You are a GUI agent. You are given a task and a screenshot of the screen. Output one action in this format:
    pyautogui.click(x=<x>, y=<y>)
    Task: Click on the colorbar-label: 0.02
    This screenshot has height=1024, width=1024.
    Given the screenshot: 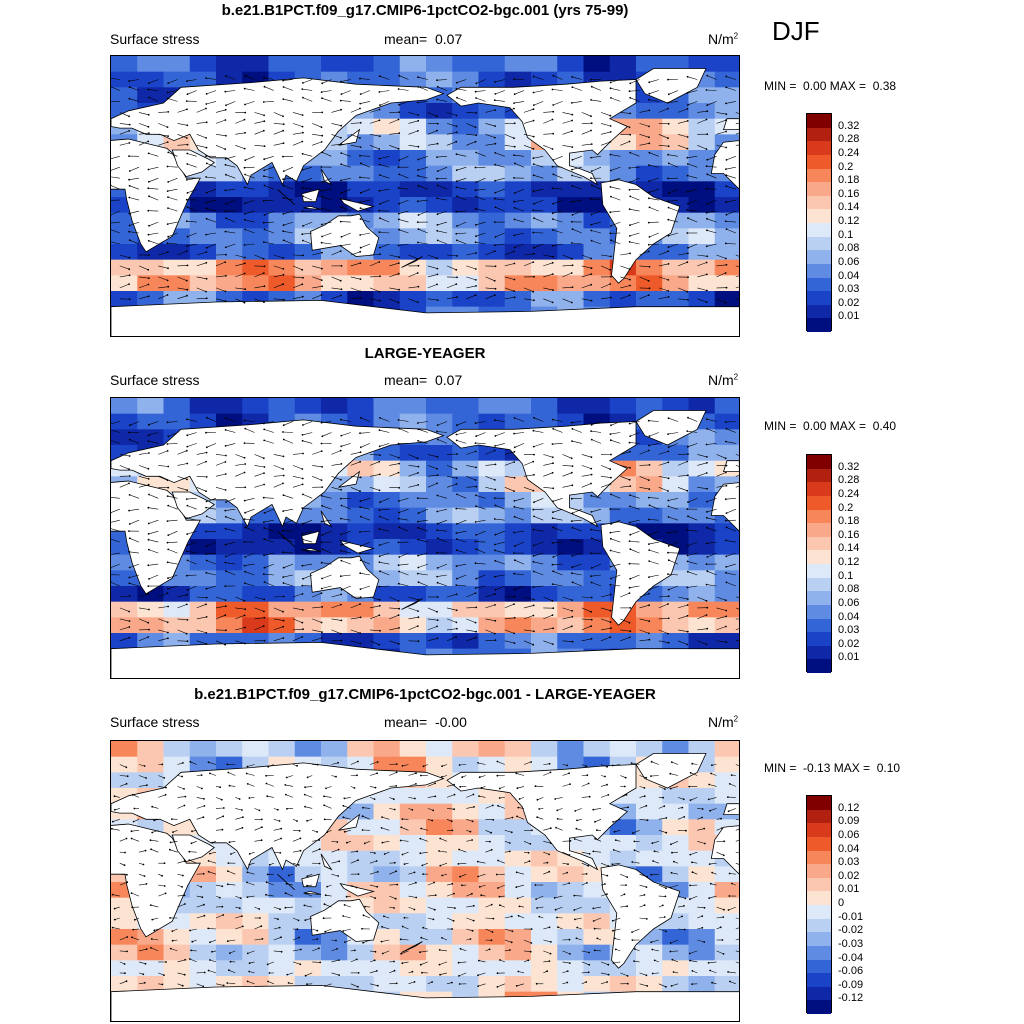 What is the action you would take?
    pyautogui.click(x=849, y=302)
    